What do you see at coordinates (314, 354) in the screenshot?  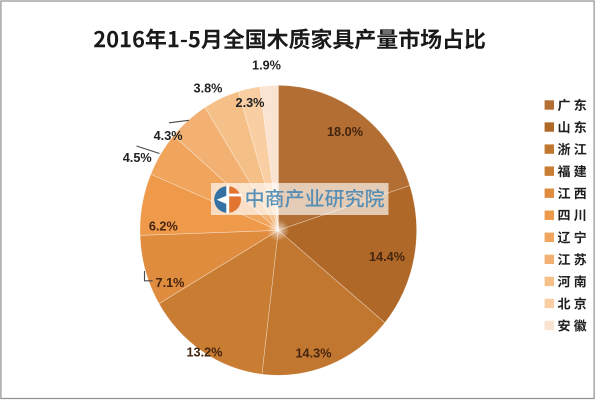 I see `svg-text: 14.3%` at bounding box center [314, 354].